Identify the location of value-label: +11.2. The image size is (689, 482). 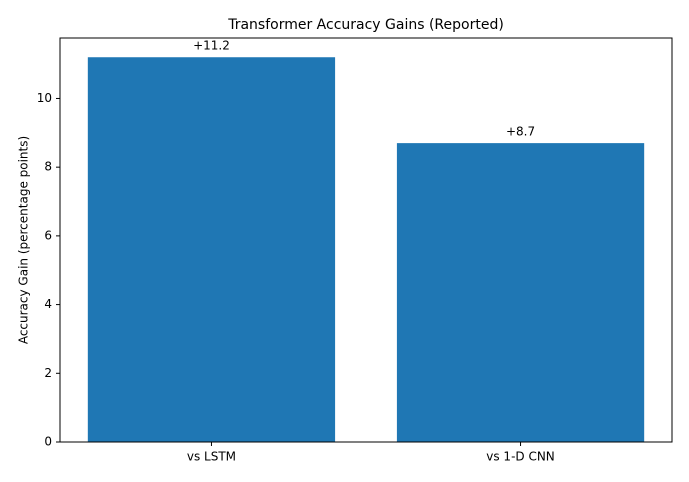
(211, 46).